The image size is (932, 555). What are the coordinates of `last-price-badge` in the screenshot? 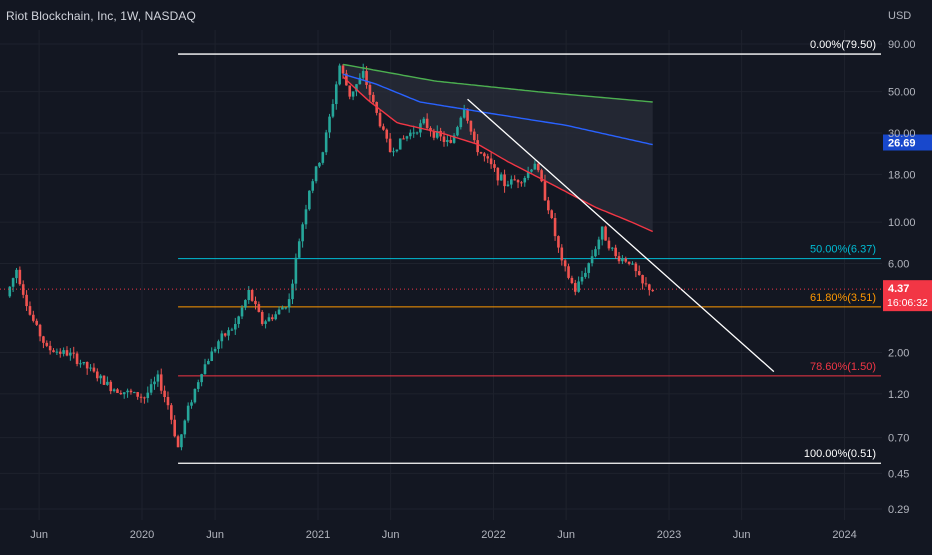 It's located at (907, 296).